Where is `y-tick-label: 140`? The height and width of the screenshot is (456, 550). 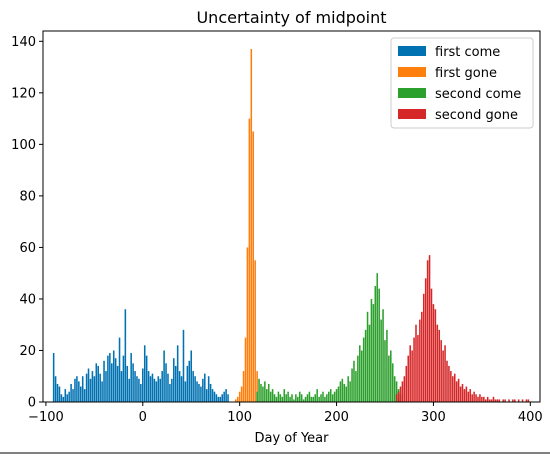
y-tick-label: 140 is located at coordinates (23, 42).